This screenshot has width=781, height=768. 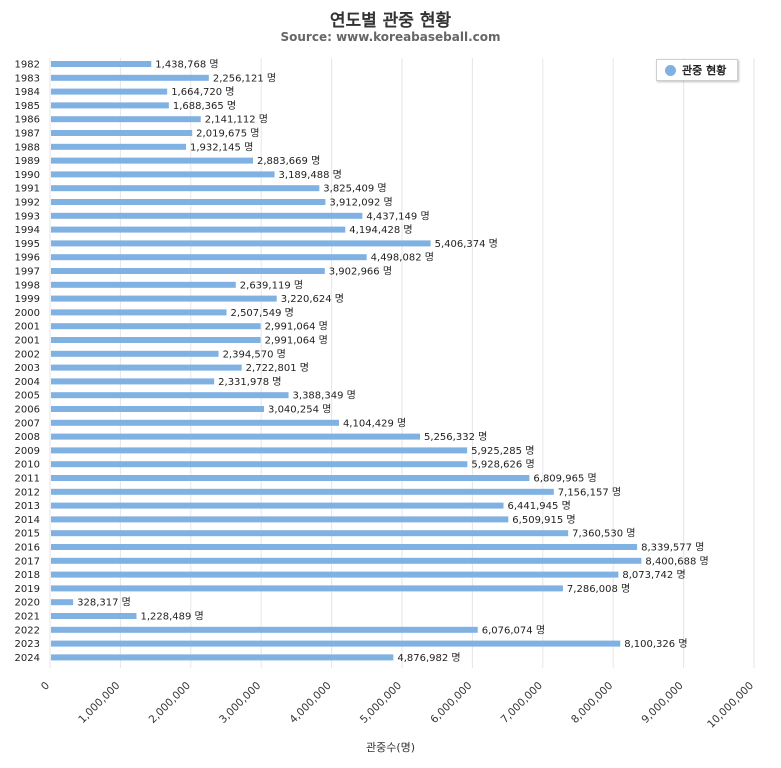 What do you see at coordinates (455, 437) in the screenshot?
I see `data-label: 5,256,332 명` at bounding box center [455, 437].